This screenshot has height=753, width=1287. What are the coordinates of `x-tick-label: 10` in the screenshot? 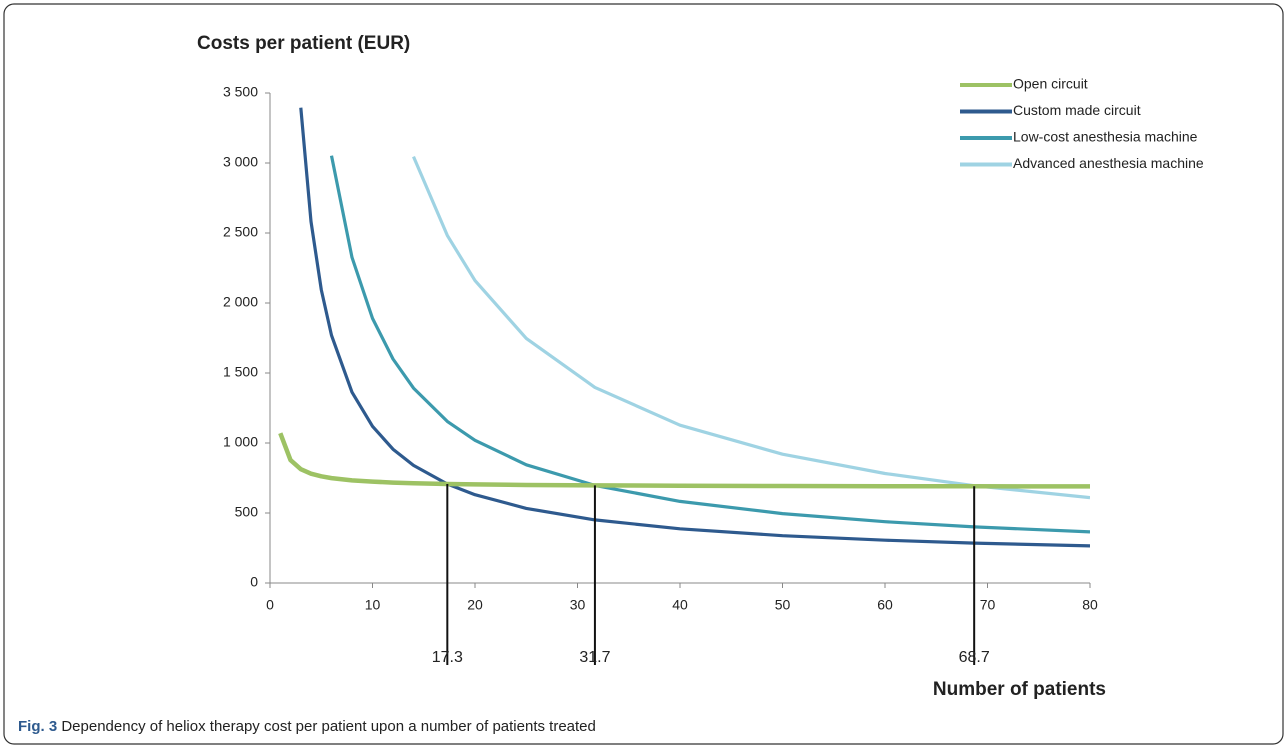 It's located at (373, 605).